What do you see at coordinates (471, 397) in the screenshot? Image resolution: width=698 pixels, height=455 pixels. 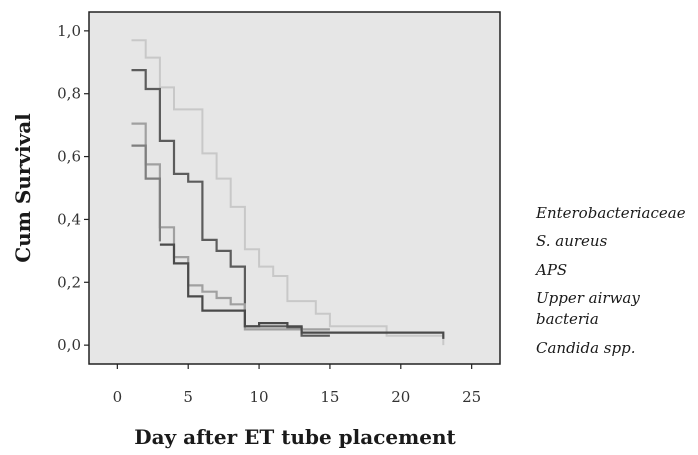 I see `x-tick-label: 25` at bounding box center [471, 397].